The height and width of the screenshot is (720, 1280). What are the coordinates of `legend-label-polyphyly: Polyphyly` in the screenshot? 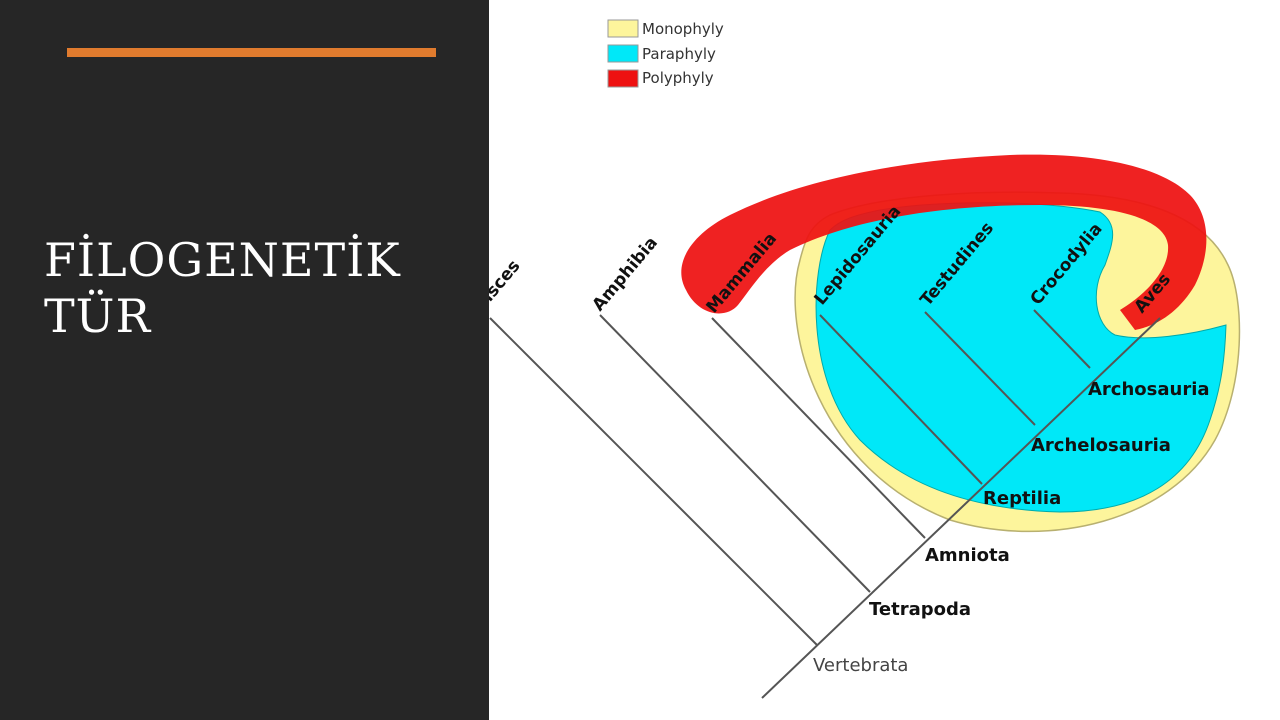 It's located at (678, 78).